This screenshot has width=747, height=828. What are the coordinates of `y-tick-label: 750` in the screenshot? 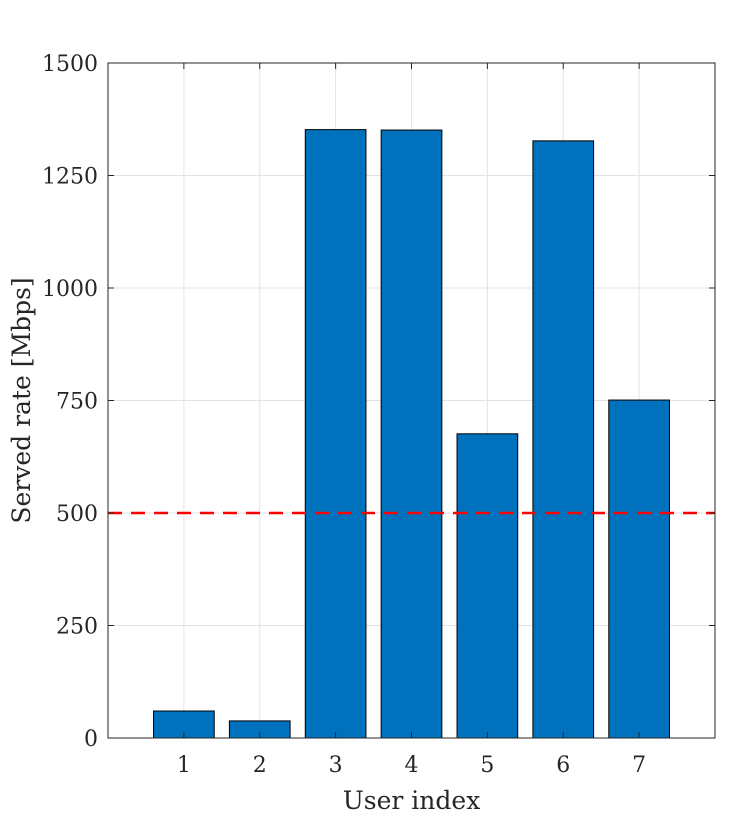 It's located at (77, 402).